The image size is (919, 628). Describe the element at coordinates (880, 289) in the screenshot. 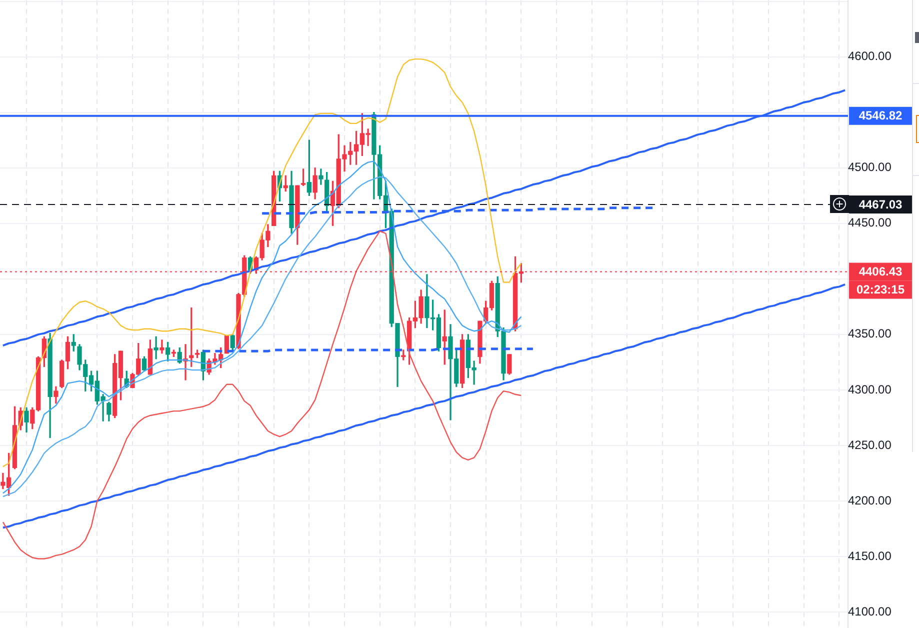

I see `text: 02:23:15` at that location.